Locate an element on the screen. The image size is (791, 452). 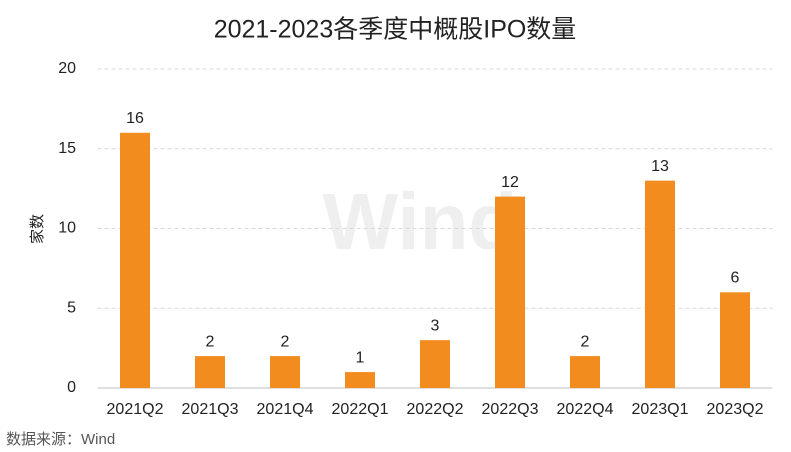
x-tick-label: 2021Q3 is located at coordinates (210, 409).